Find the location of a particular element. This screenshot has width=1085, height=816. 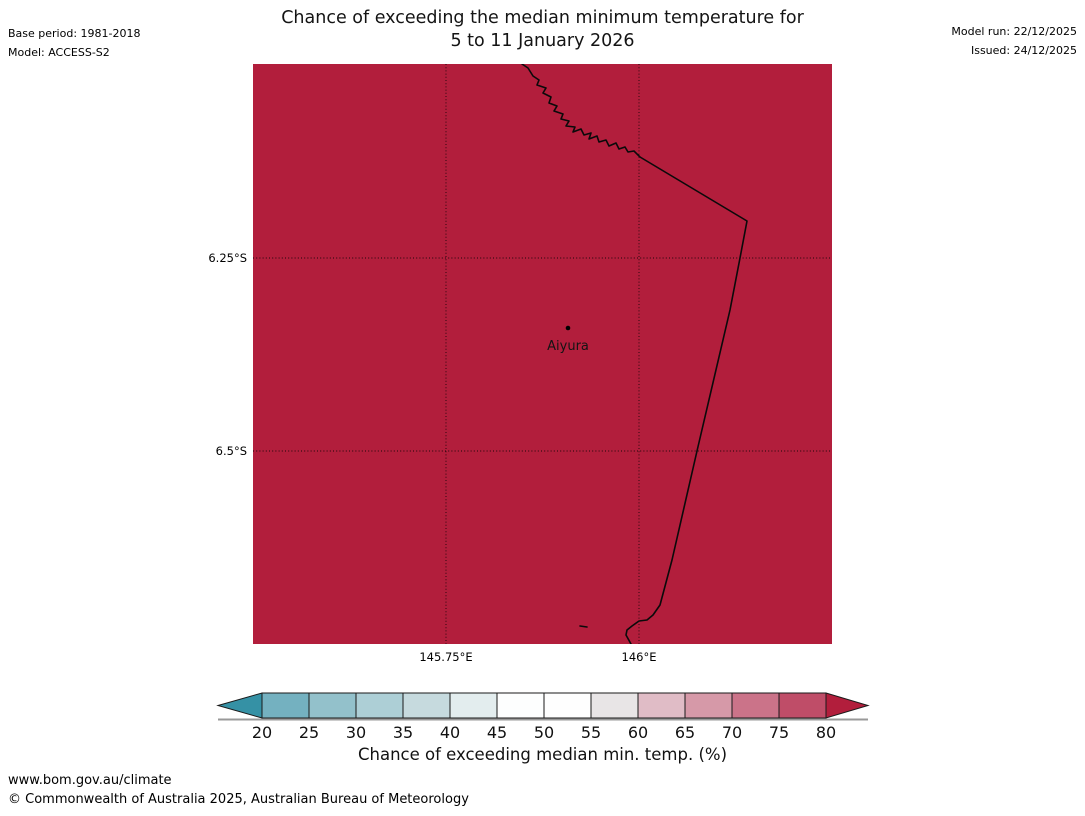

colorbar-svg: 20 25 30 35 40 45 50 55 60 65 70 75 80 is located at coordinates (543, 717).